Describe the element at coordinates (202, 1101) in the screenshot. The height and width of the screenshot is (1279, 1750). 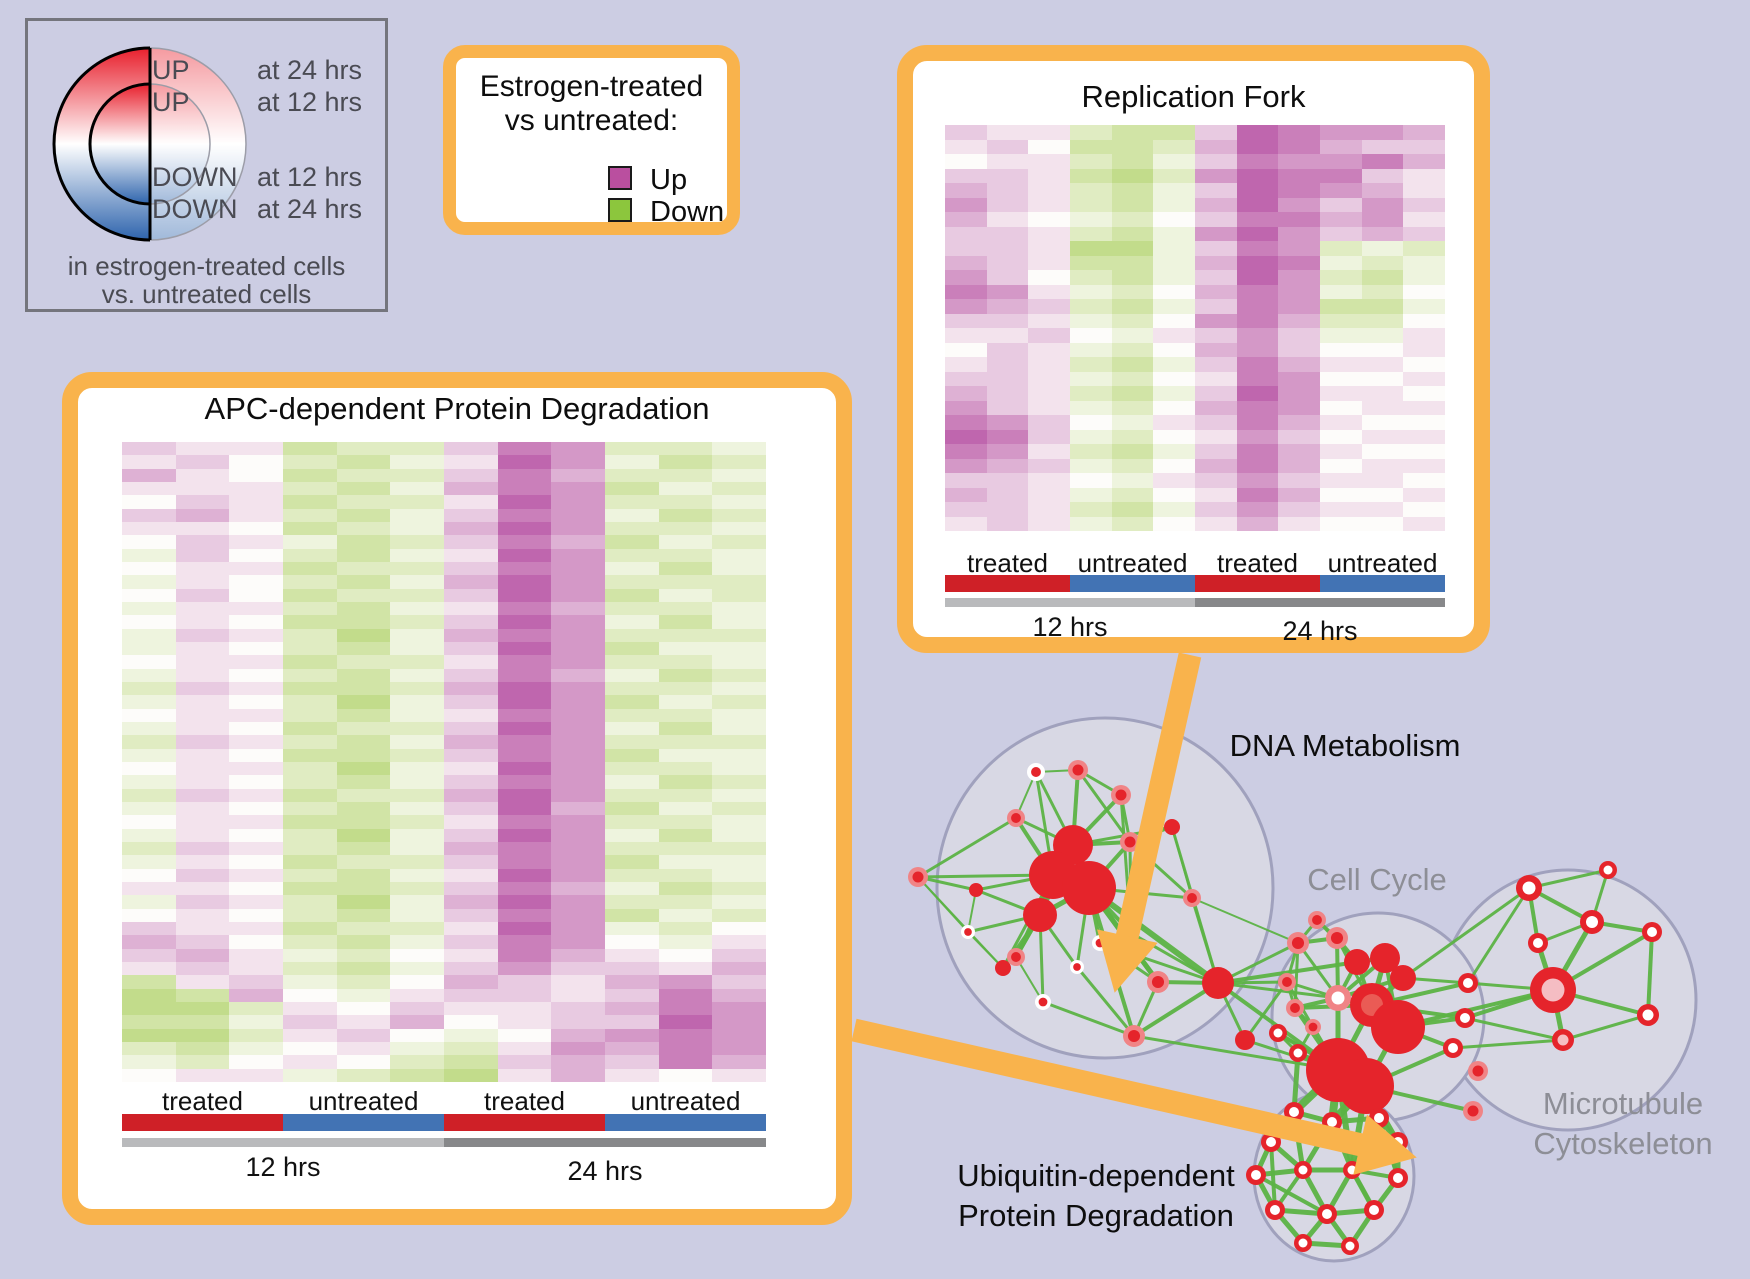
I see `apc-group-treated-12: treated` at that location.